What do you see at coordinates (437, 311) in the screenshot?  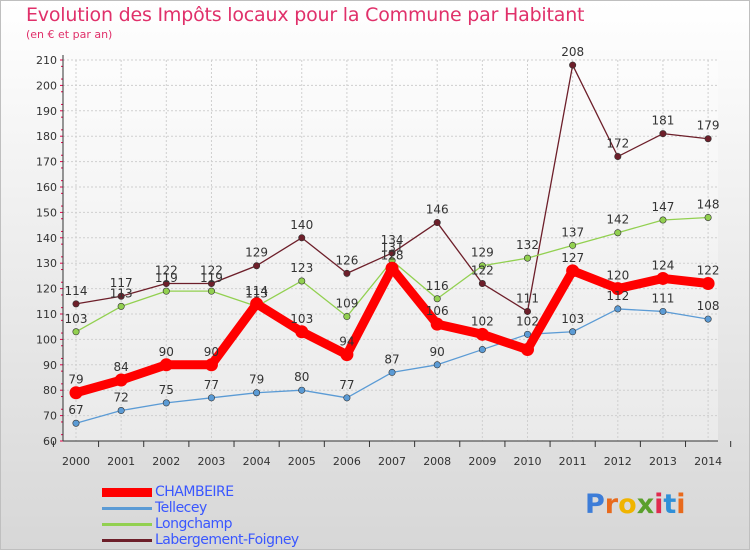 I see `data-label: 106` at bounding box center [437, 311].